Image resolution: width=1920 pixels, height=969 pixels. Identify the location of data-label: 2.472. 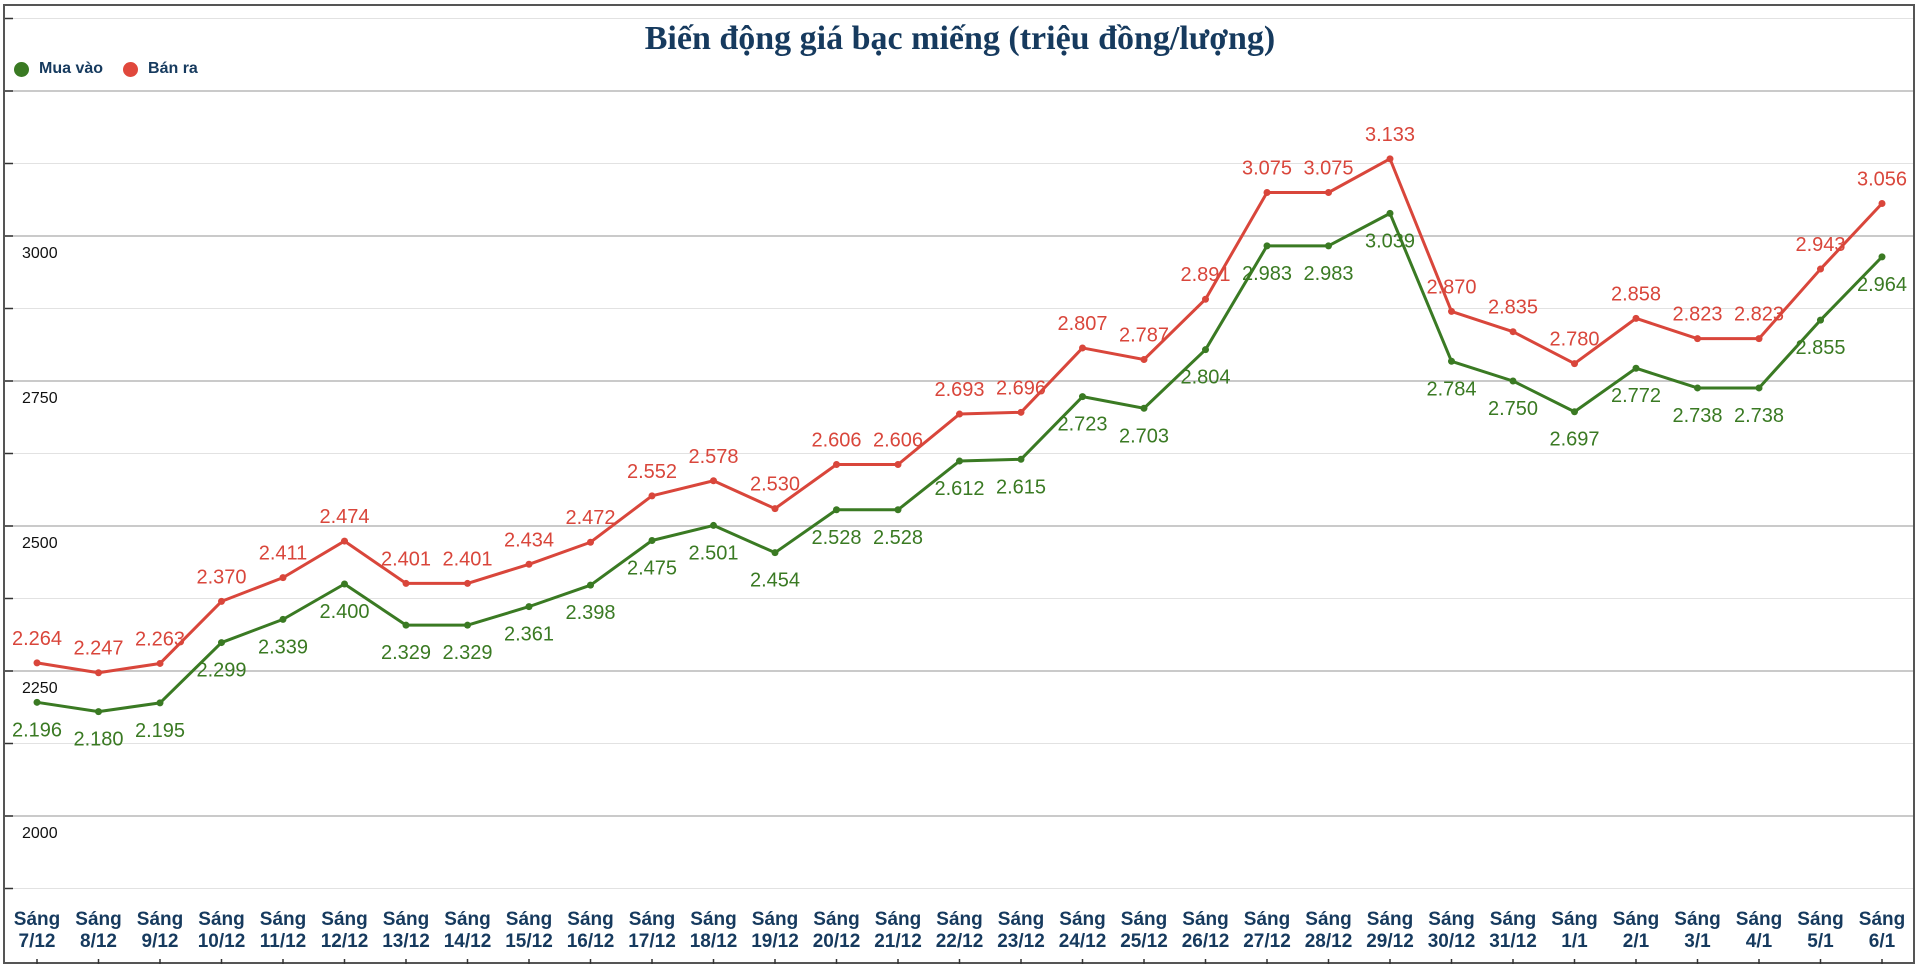
(590, 518).